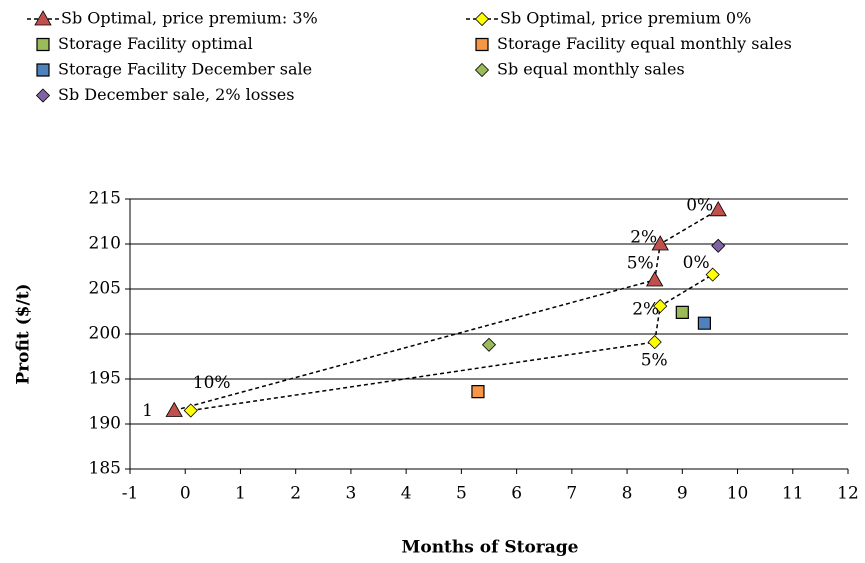 Image resolution: width=865 pixels, height=563 pixels. What do you see at coordinates (591, 69) in the screenshot?
I see `legend-label: Sb equal monthly sales` at bounding box center [591, 69].